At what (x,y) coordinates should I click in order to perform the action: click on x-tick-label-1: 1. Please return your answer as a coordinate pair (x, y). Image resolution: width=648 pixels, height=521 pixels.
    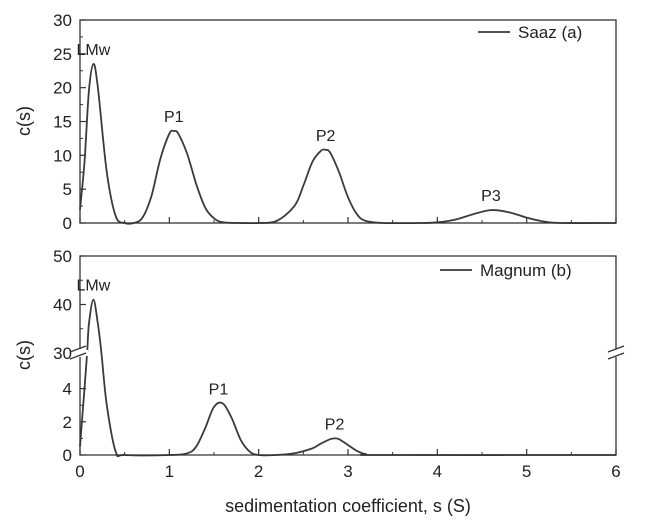
    Looking at the image, I should click on (169, 471).